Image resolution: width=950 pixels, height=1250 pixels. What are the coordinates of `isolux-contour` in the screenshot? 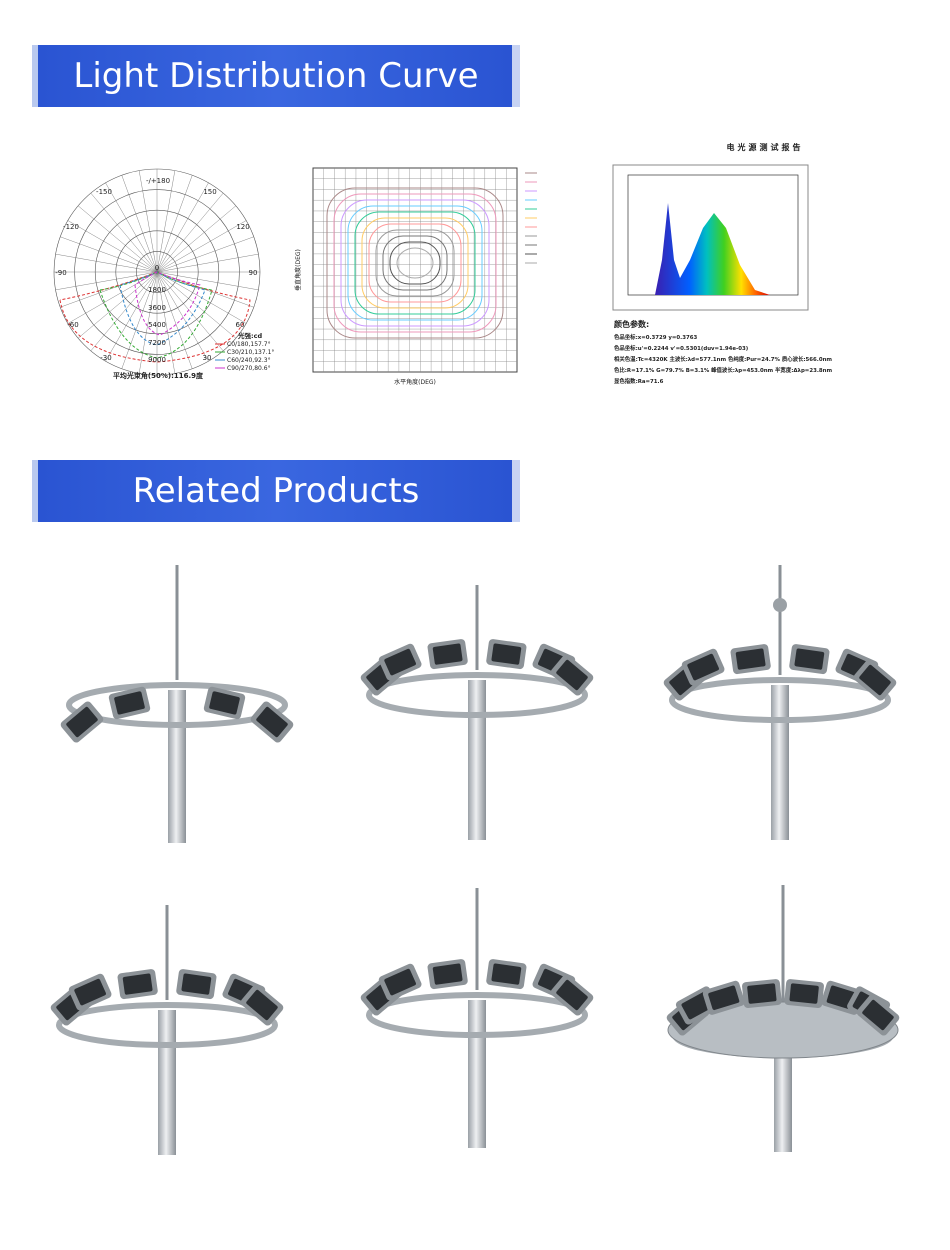 It's located at (415, 263).